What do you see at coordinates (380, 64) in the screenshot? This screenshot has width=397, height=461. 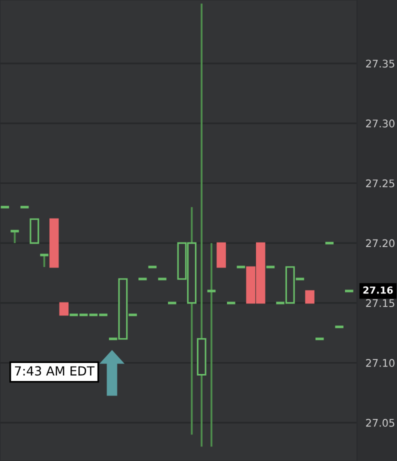 I see `y-tick-label: 27.35` at bounding box center [380, 64].